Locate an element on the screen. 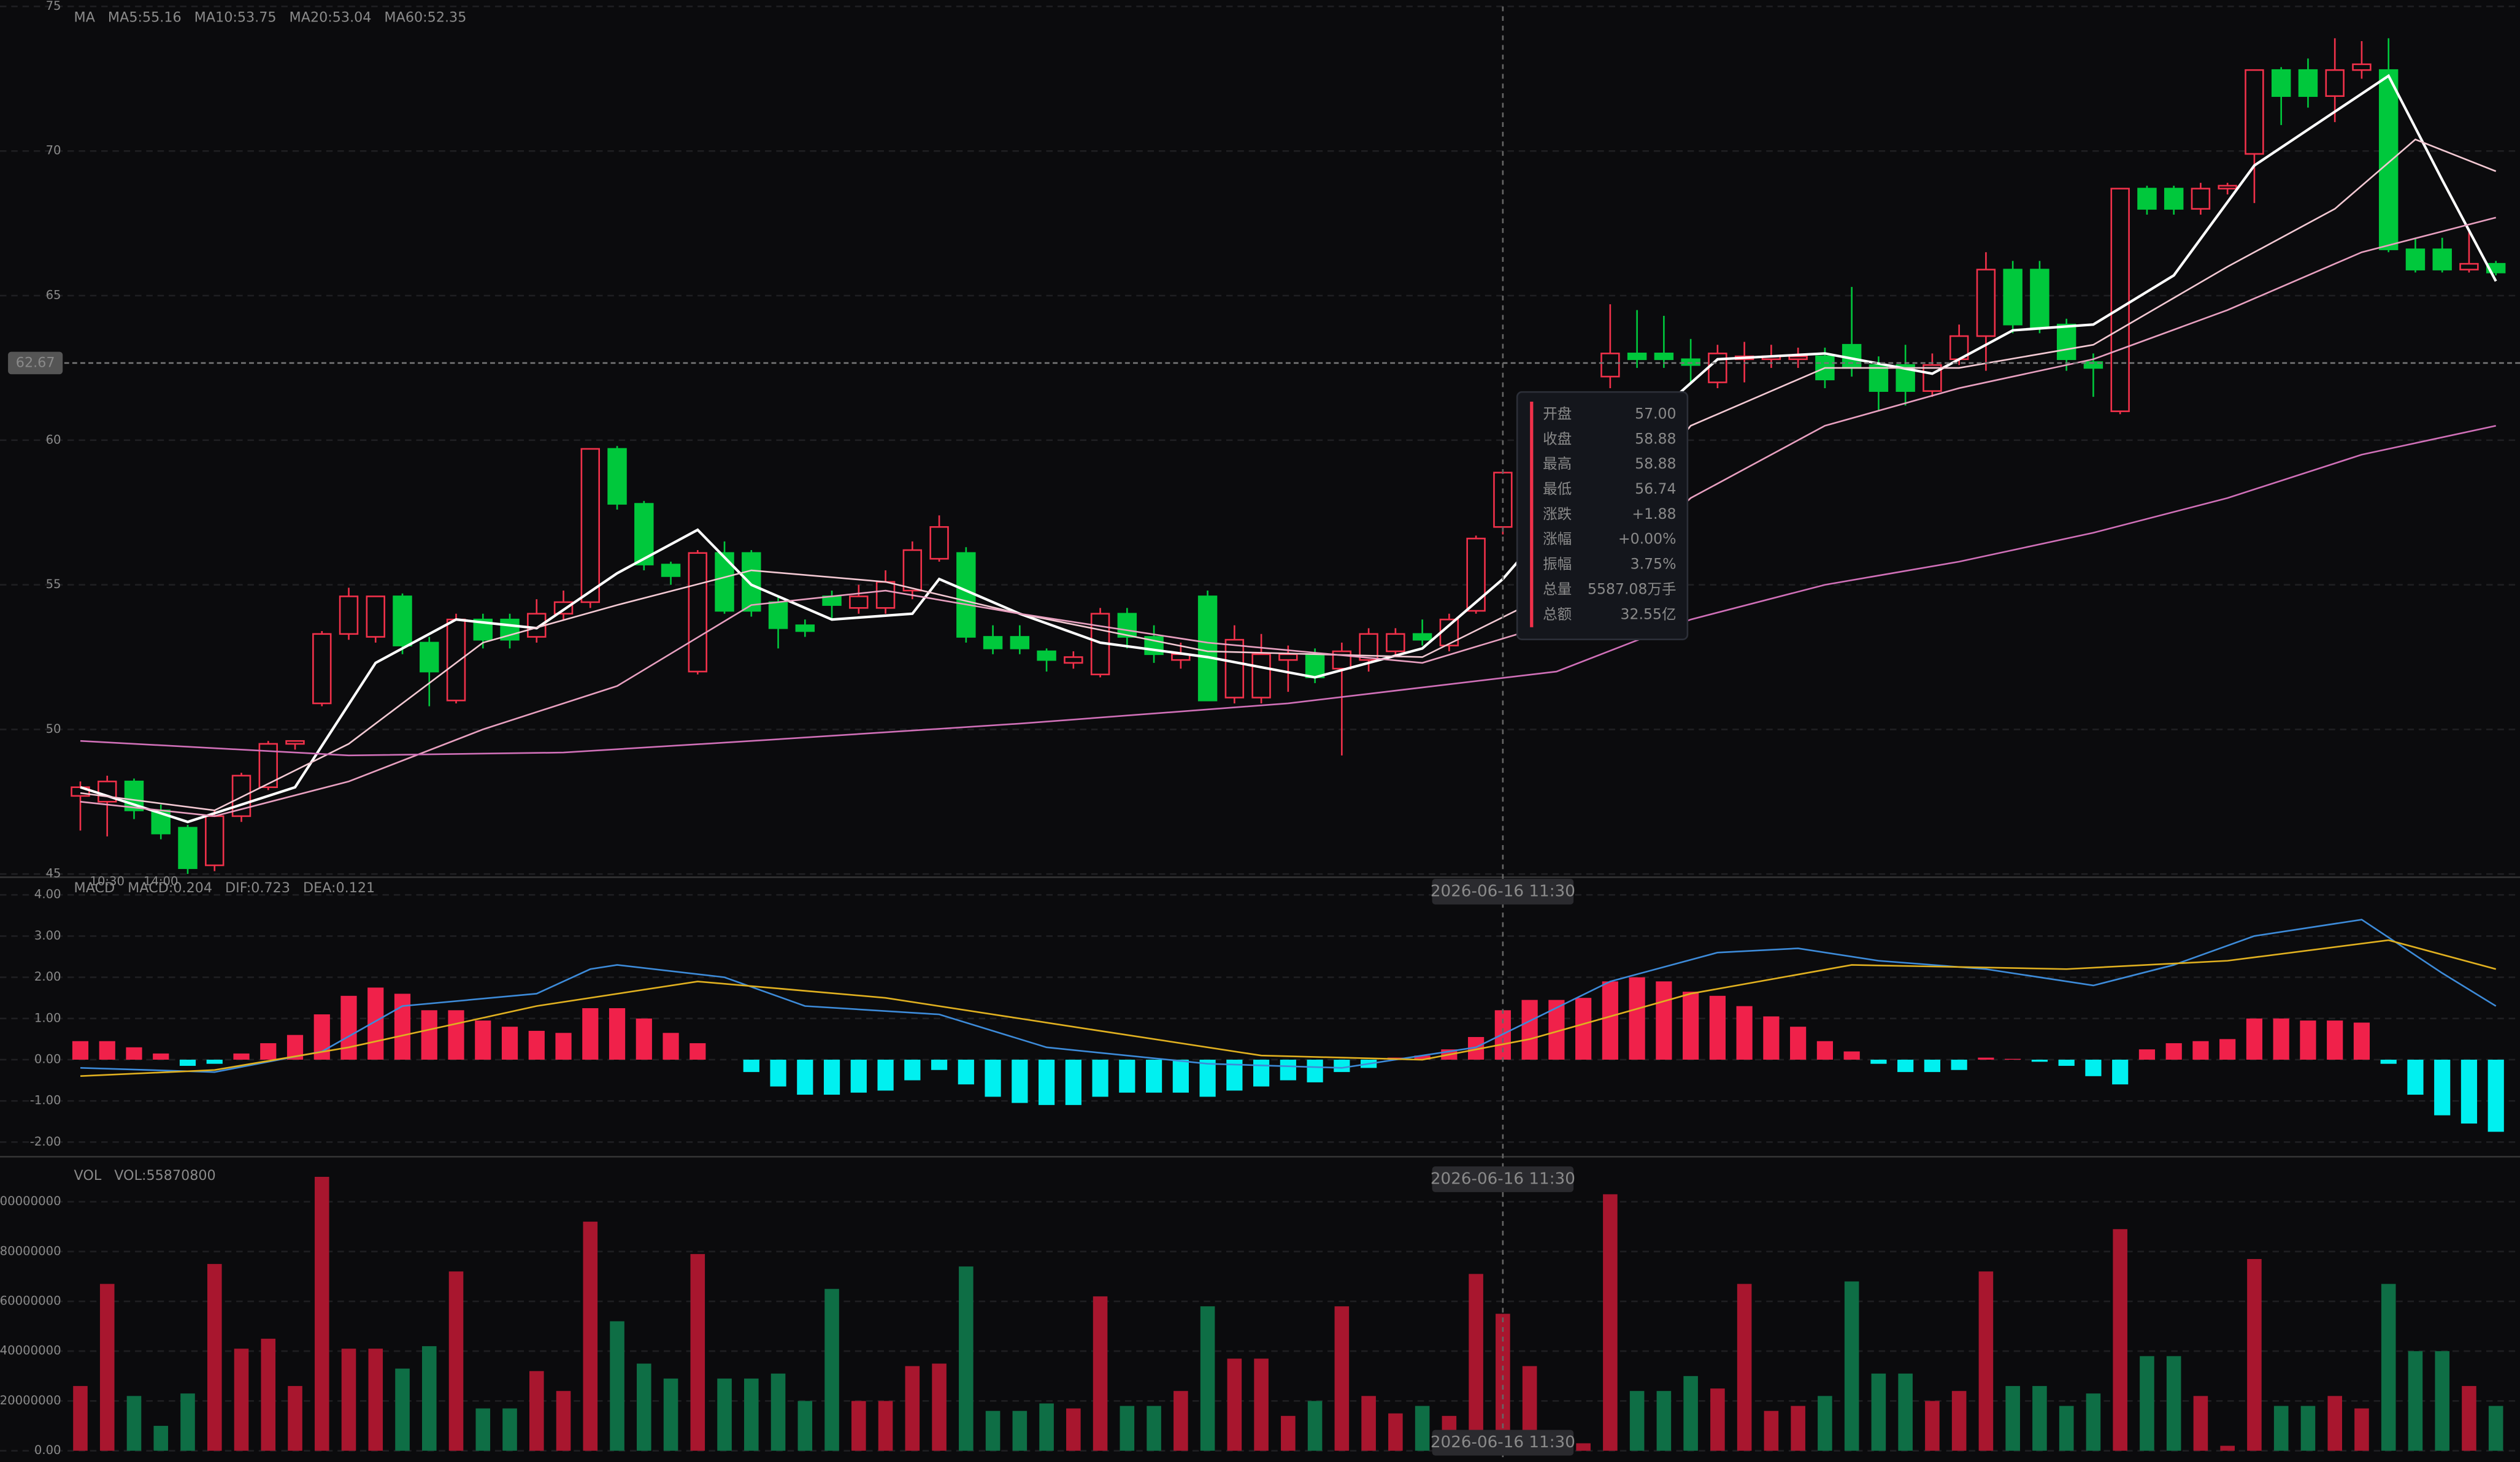 The image size is (2520, 1462). legend-entry: VOL:55870800 is located at coordinates (164, 1176).